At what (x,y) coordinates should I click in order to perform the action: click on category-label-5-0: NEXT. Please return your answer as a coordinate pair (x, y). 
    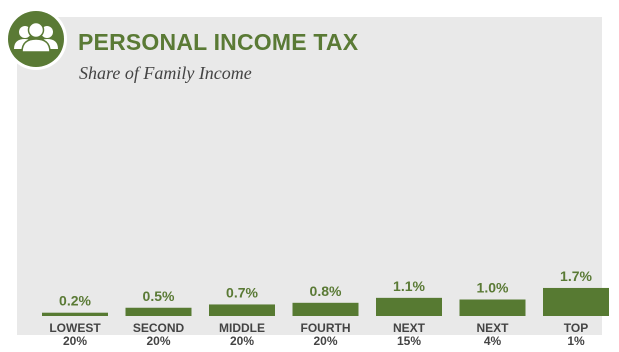
    Looking at the image, I should click on (492, 328).